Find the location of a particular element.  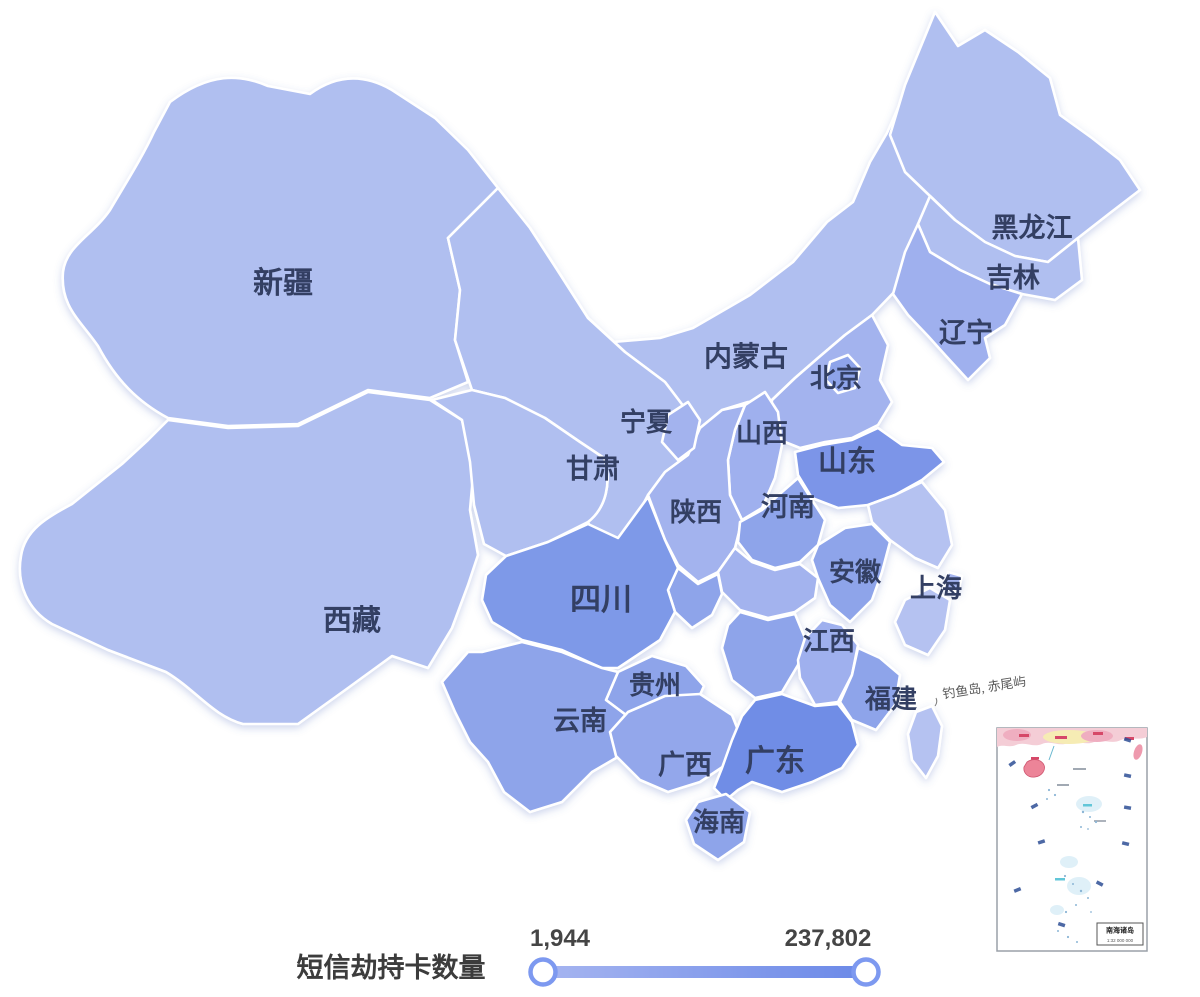

diaoyu-annotation: 钓鱼岛, 赤尾屿 is located at coordinates (980, 690).